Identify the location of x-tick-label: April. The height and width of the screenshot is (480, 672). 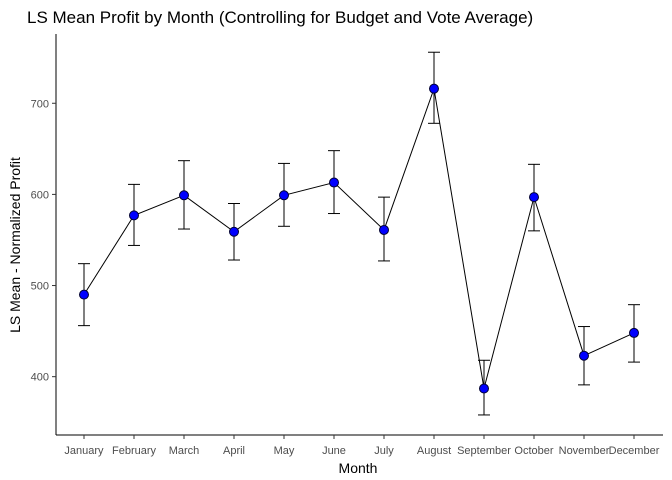
(234, 451).